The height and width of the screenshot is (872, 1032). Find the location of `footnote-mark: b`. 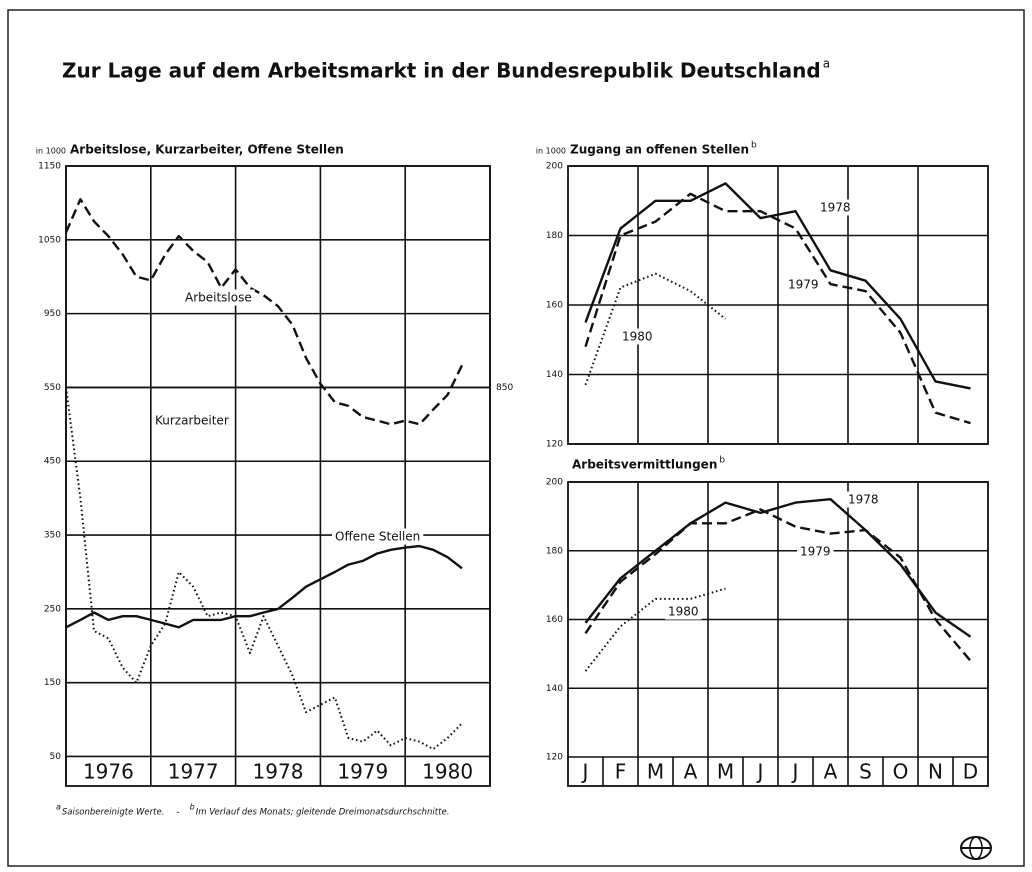

footnote-mark: b is located at coordinates (192, 807).